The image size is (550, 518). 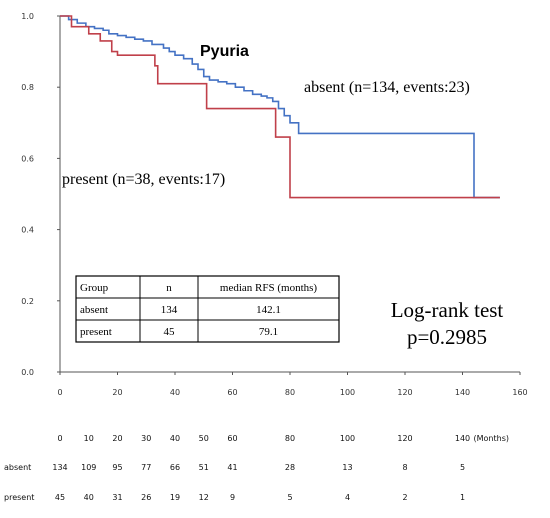 I want to click on risk-time-label: 60, so click(x=232, y=438).